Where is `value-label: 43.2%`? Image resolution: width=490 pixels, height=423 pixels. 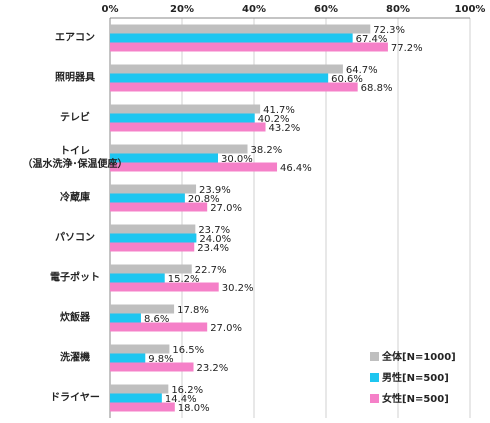 value-label: 43.2% is located at coordinates (285, 128).